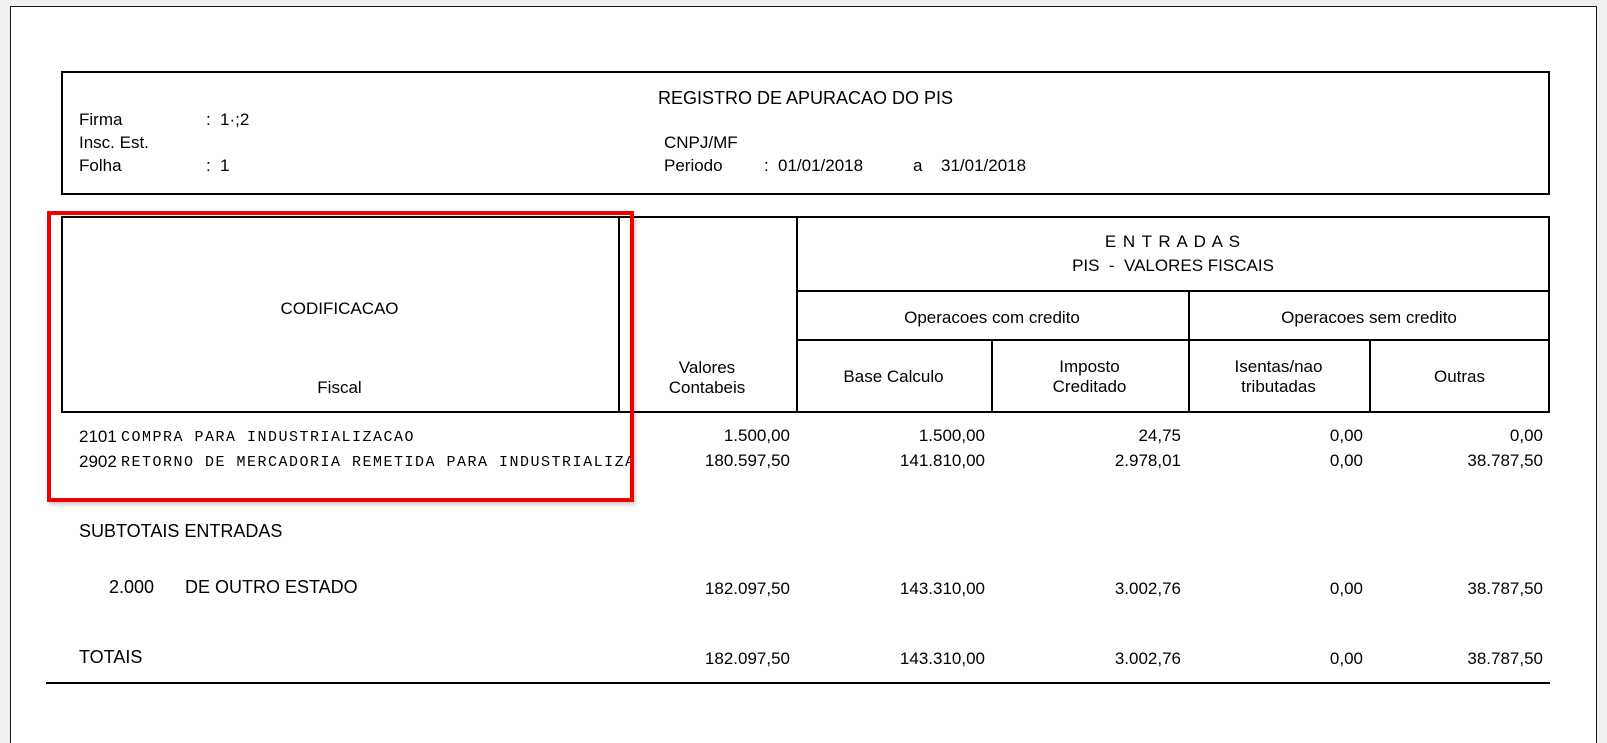 Image resolution: width=1607 pixels, height=743 pixels. Describe the element at coordinates (181, 531) in the screenshot. I see `subtotais-entradas-label: SUBTOTAIS ENTRADAS` at that location.